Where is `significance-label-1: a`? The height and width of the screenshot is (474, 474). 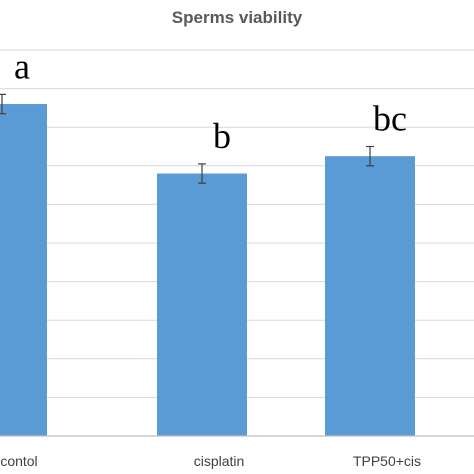 significance-label-1: a is located at coordinates (22, 66).